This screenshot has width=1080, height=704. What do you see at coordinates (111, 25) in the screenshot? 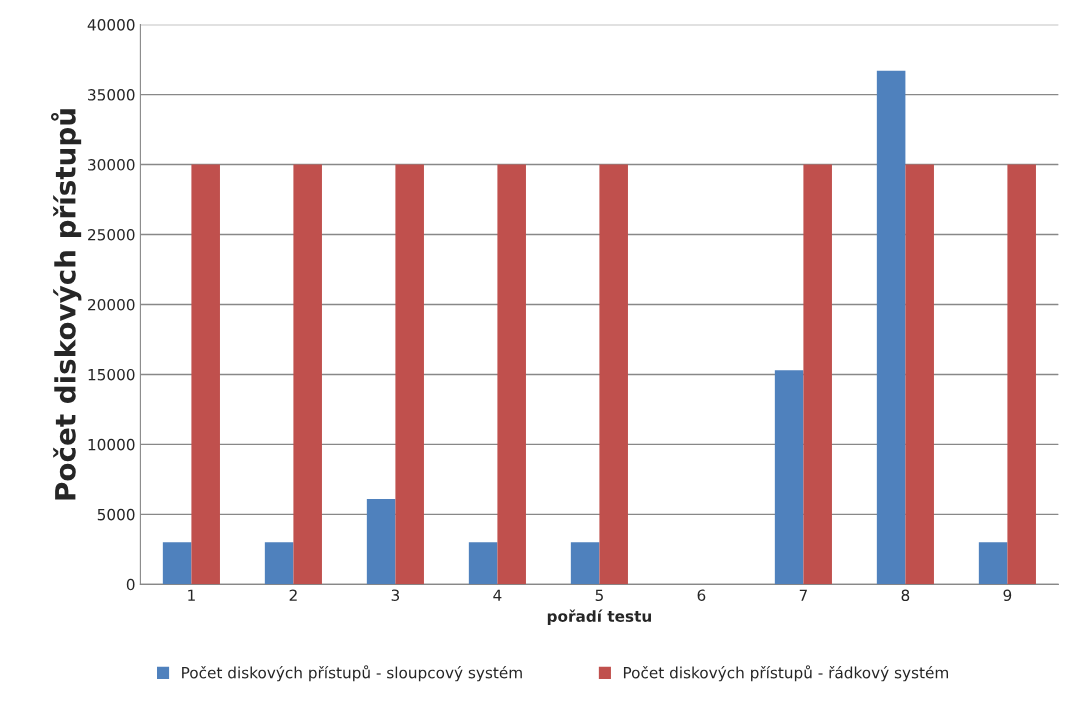
I see `y-tick-label: 40000` at bounding box center [111, 25].